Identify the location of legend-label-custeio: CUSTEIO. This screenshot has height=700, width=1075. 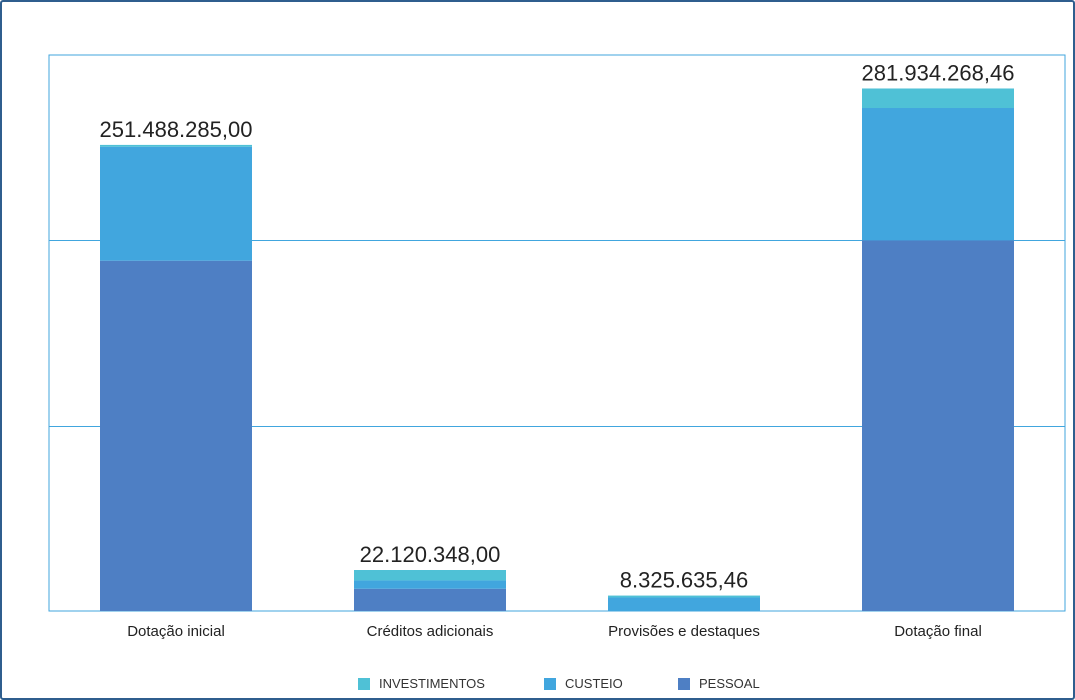
(594, 683).